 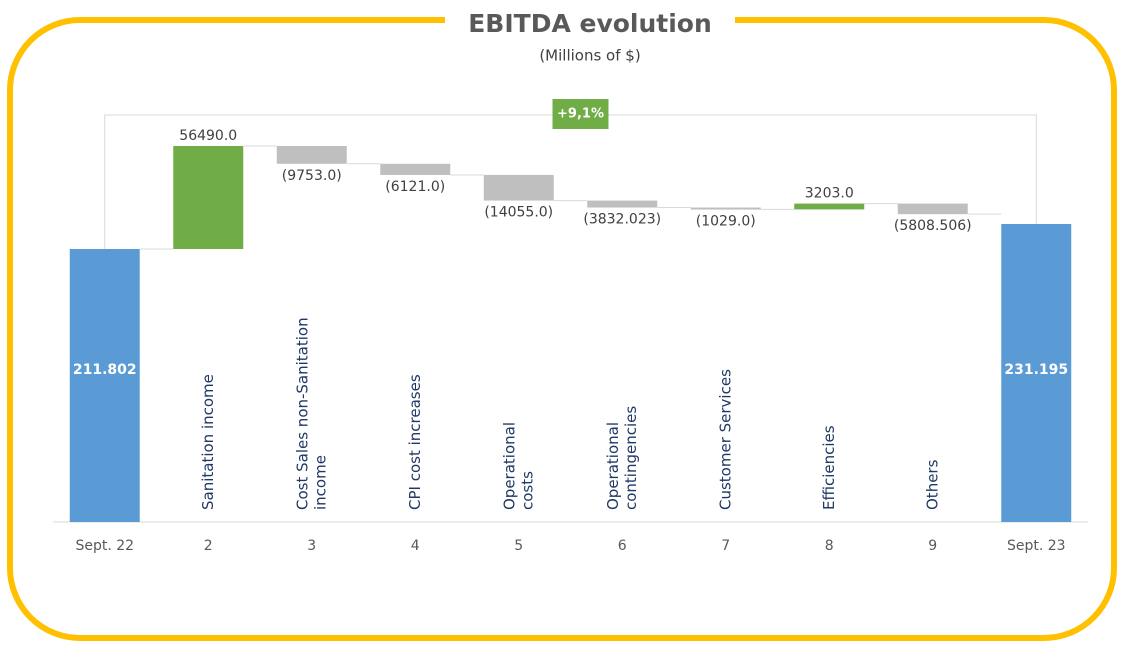 I want to click on value-label: (3832.023), so click(x=622, y=220).